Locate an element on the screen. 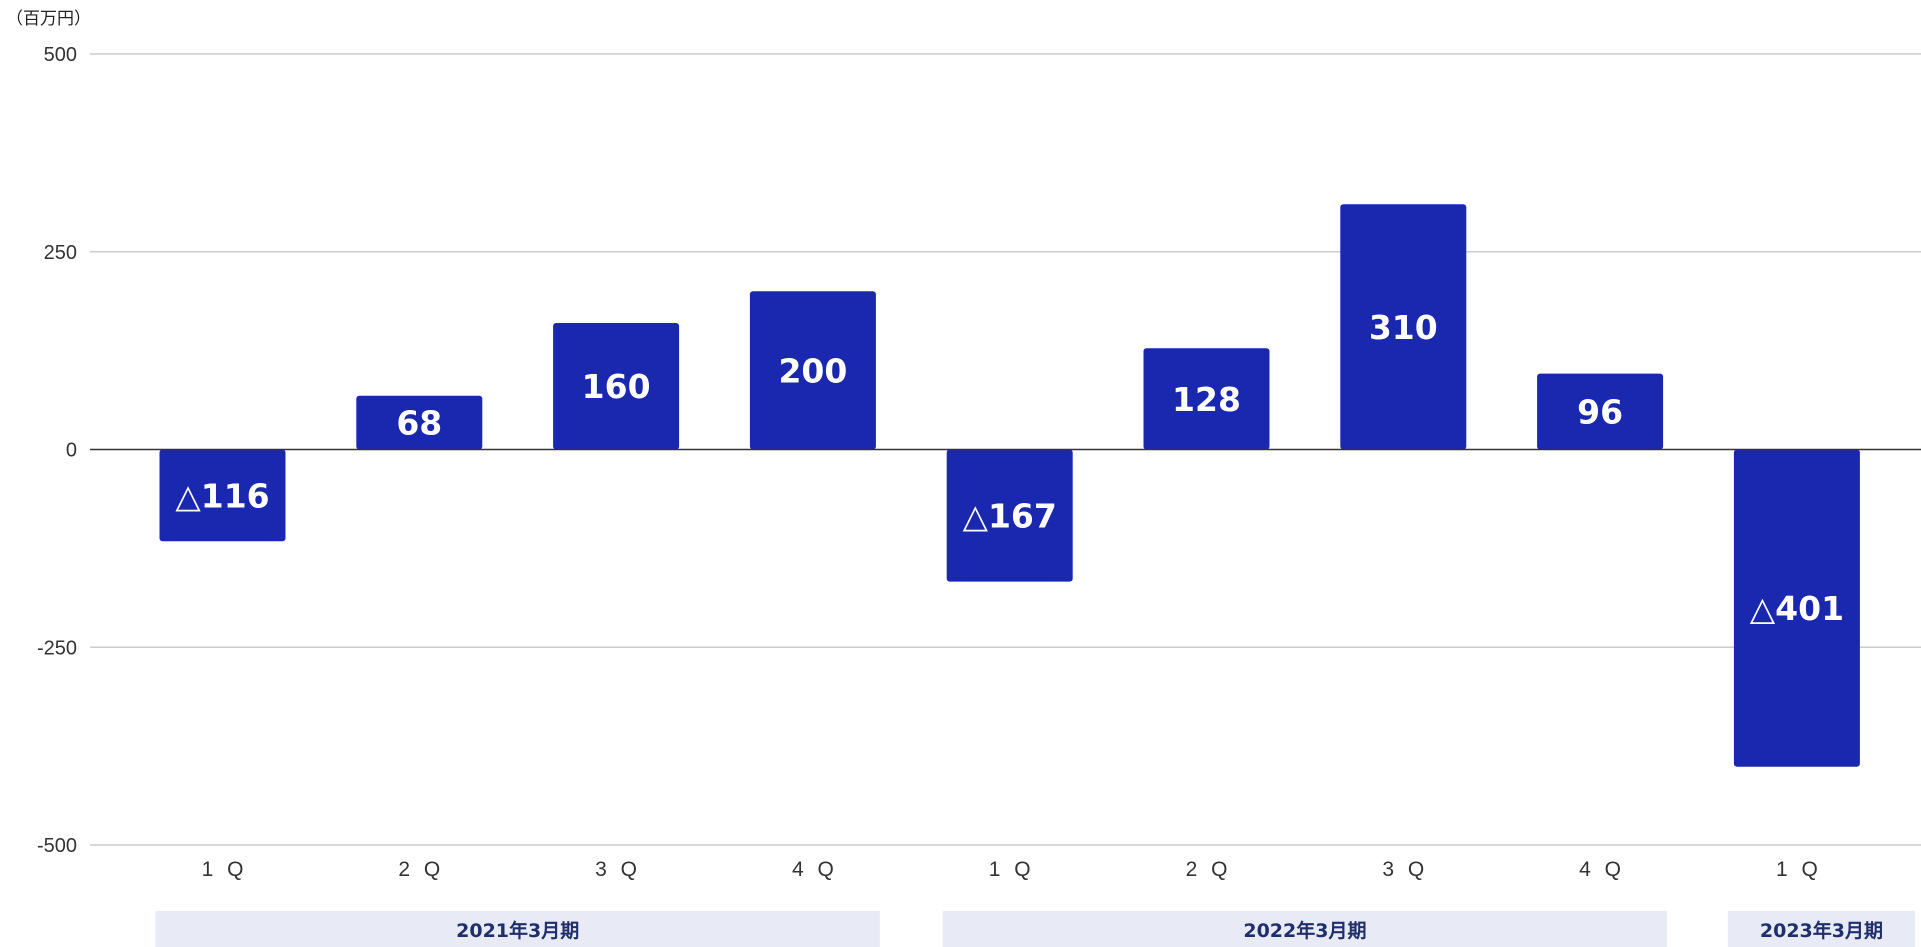 This screenshot has width=1921, height=947. data-label: 128 is located at coordinates (1206, 399).